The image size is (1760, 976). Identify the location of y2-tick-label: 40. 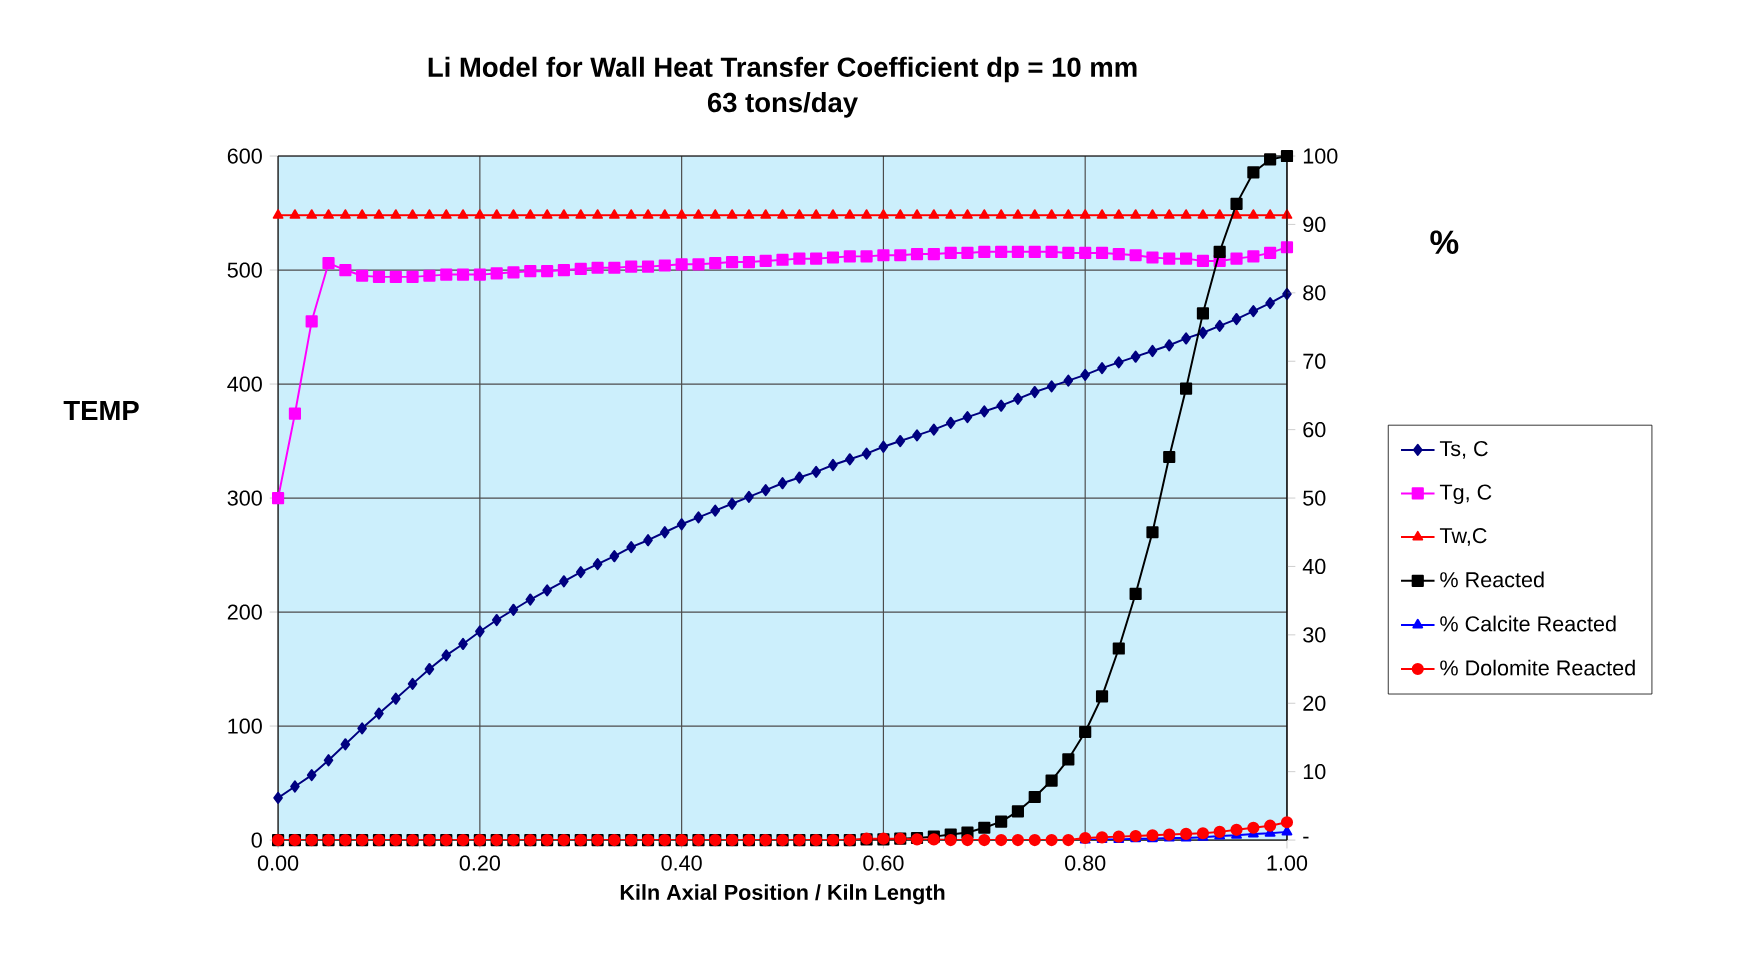
(1314, 567).